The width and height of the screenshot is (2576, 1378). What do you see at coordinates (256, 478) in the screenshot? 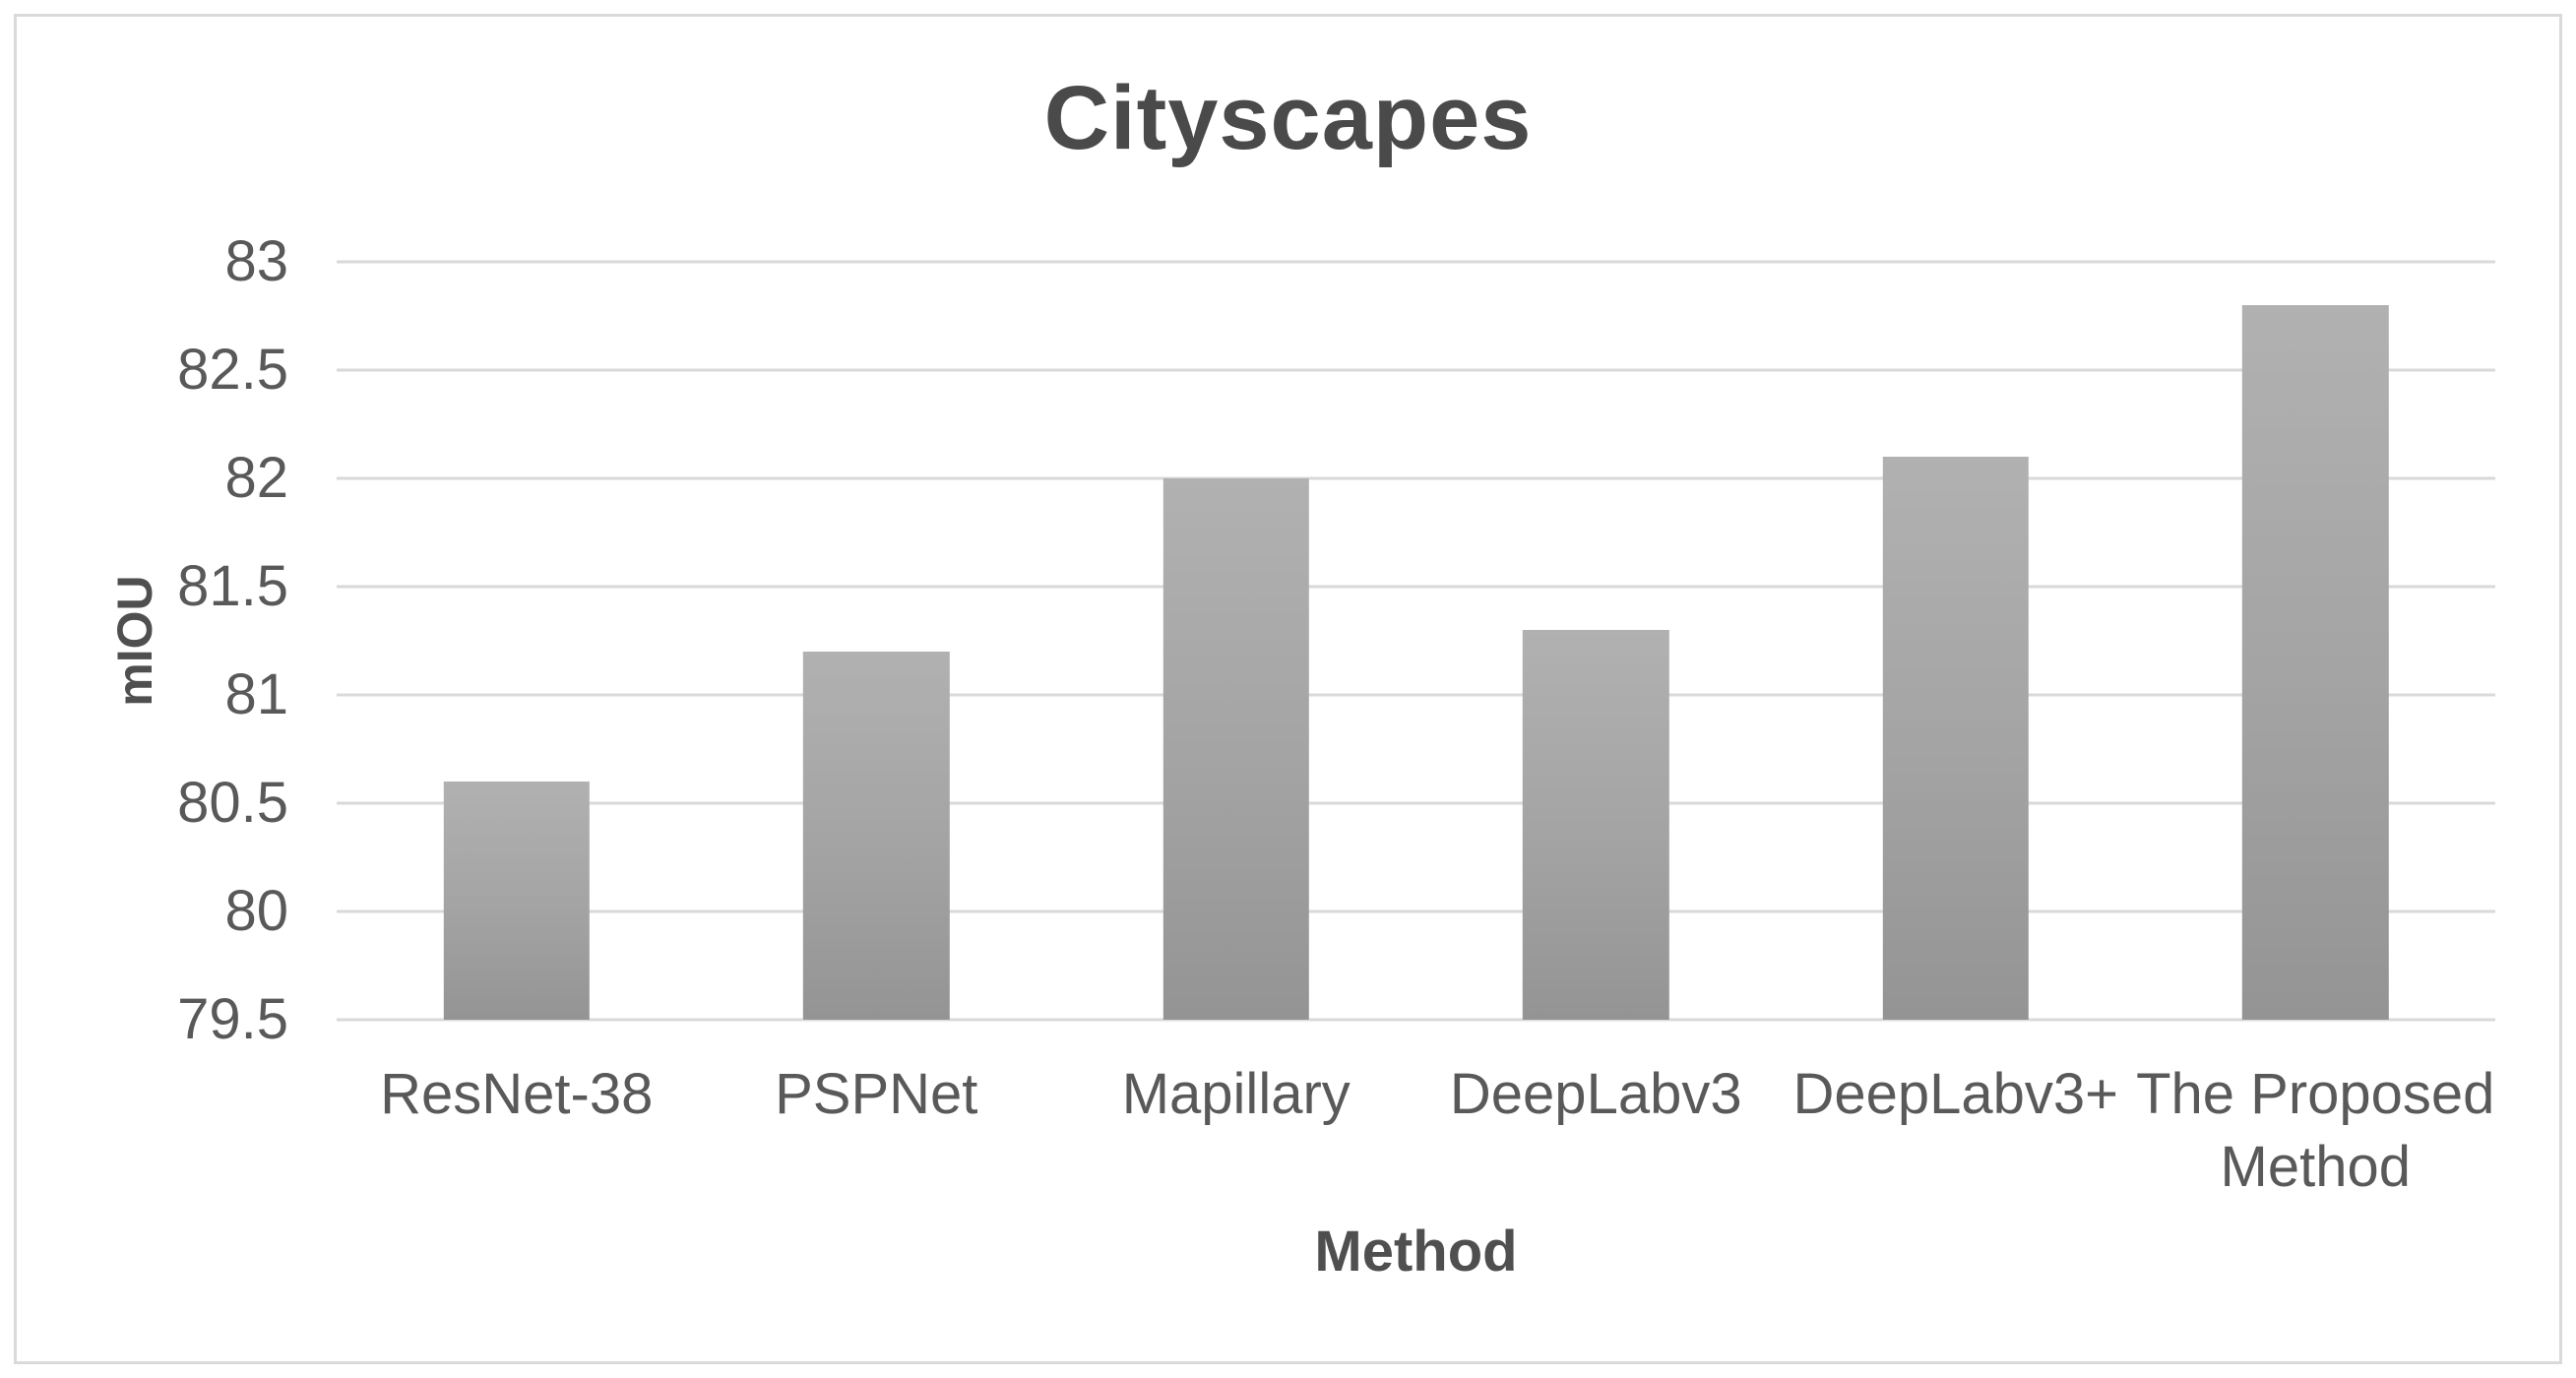
I see `y-tick-label-82: 82` at bounding box center [256, 478].